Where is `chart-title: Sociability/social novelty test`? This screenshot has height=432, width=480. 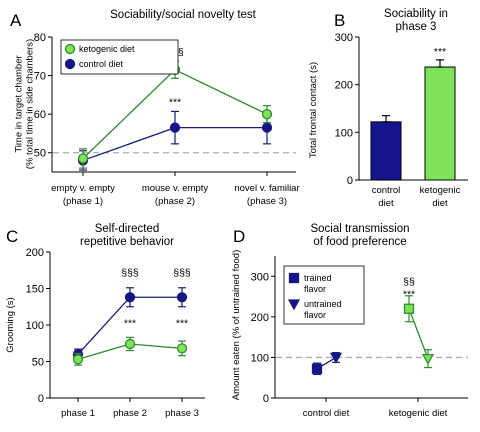 chart-title: Sociability/social novelty test is located at coordinates (183, 15).